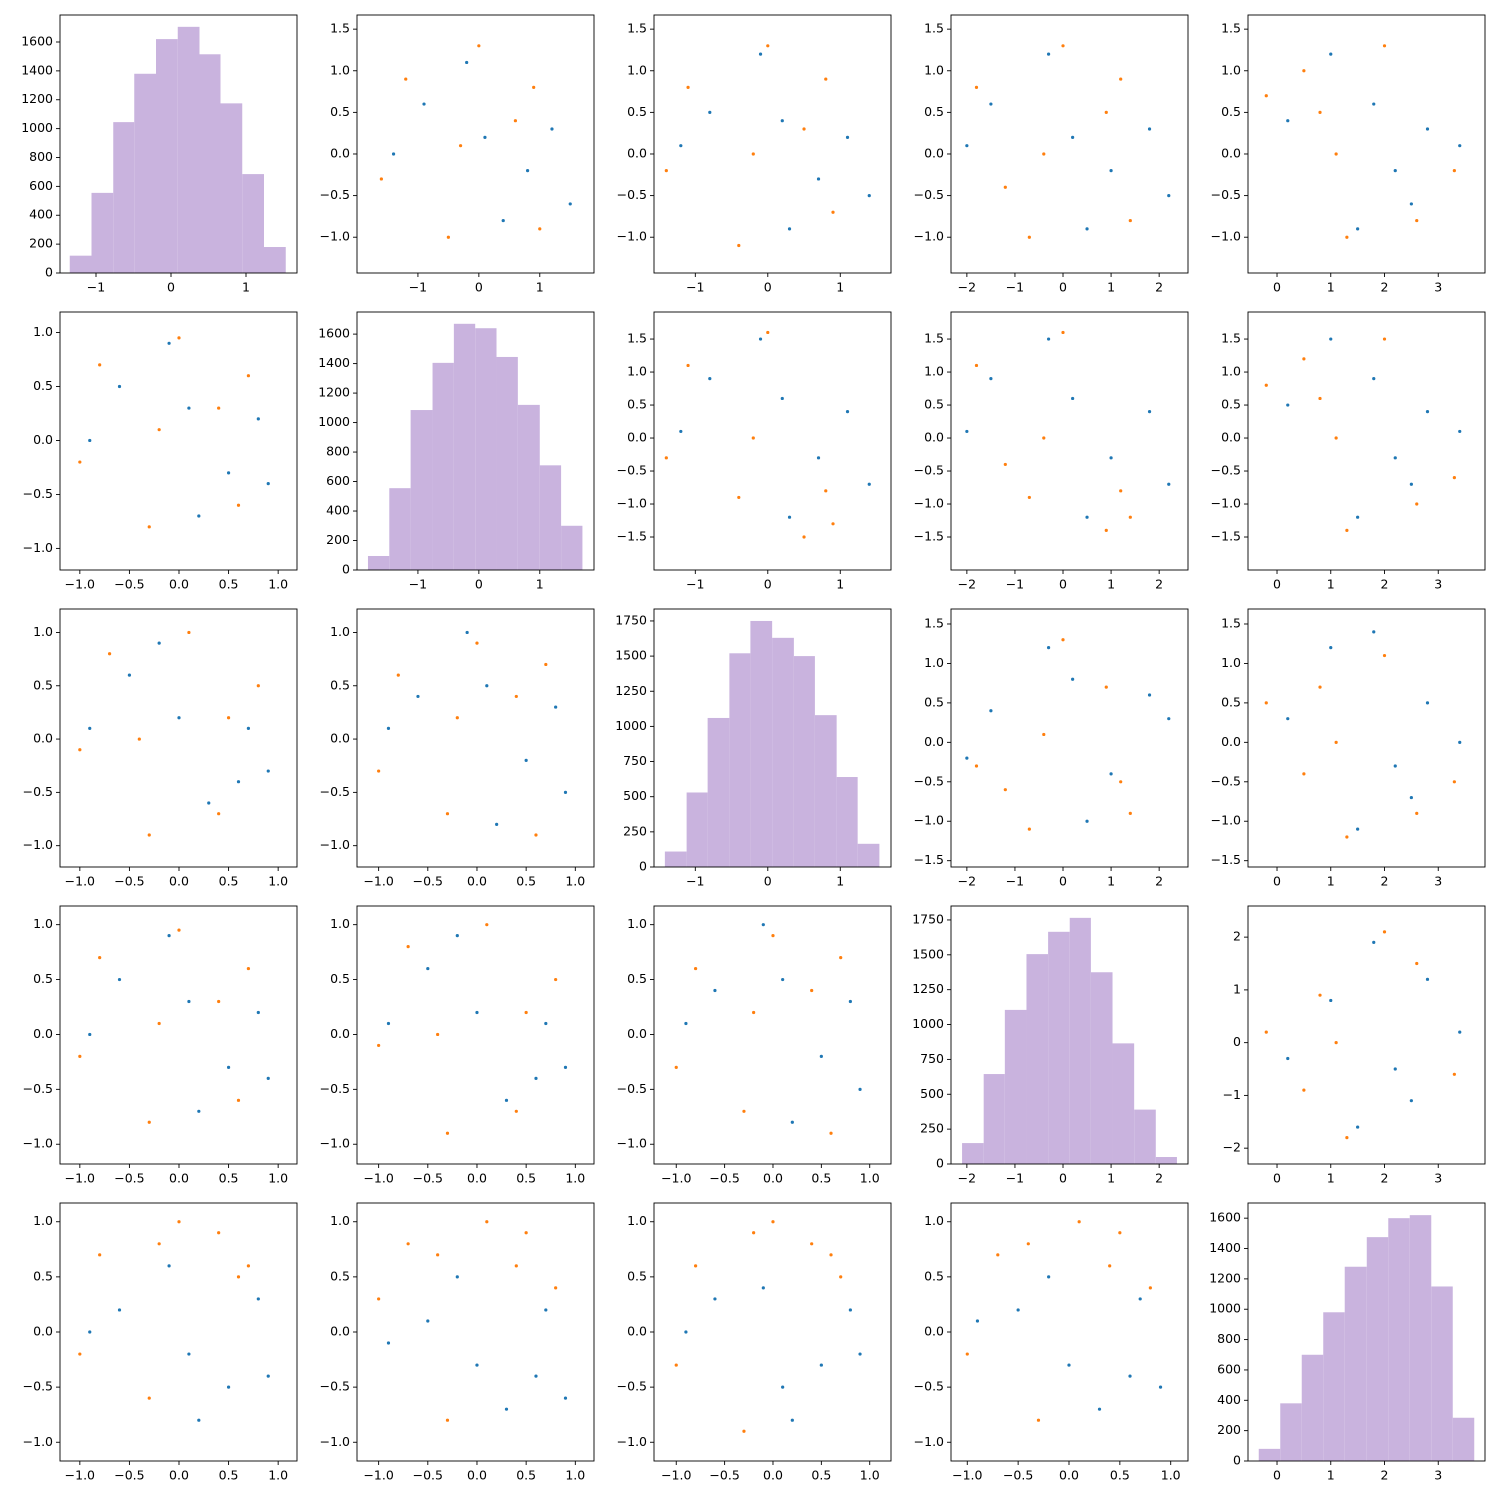 This screenshot has height=1500, width=1500. What do you see at coordinates (631, 619) in the screenshot?
I see `y-tick-label: 1750` at bounding box center [631, 619].